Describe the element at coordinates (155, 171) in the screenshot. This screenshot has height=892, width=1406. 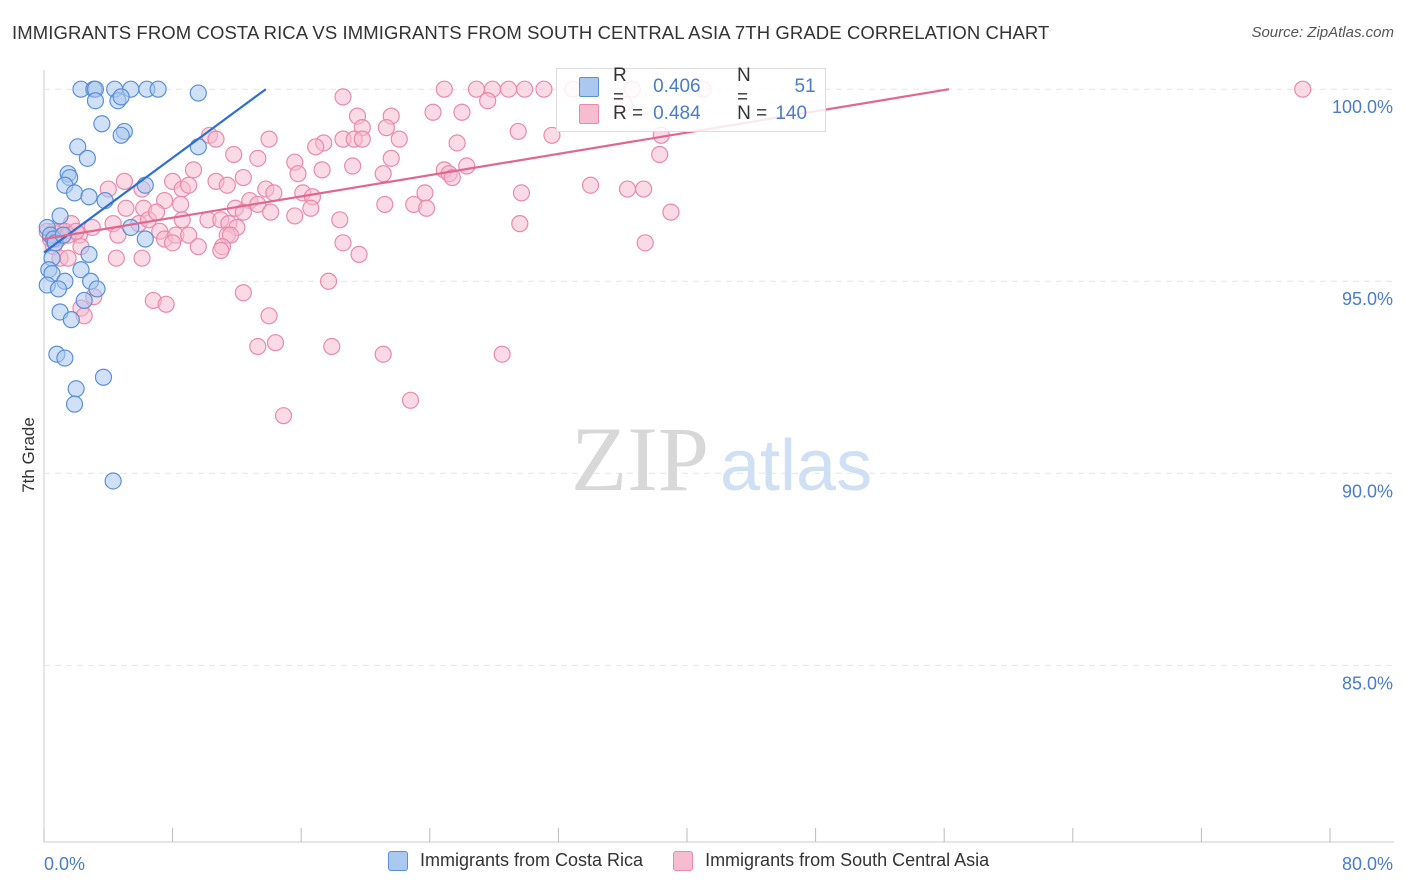
I see `trend-line-costa-rica` at that location.